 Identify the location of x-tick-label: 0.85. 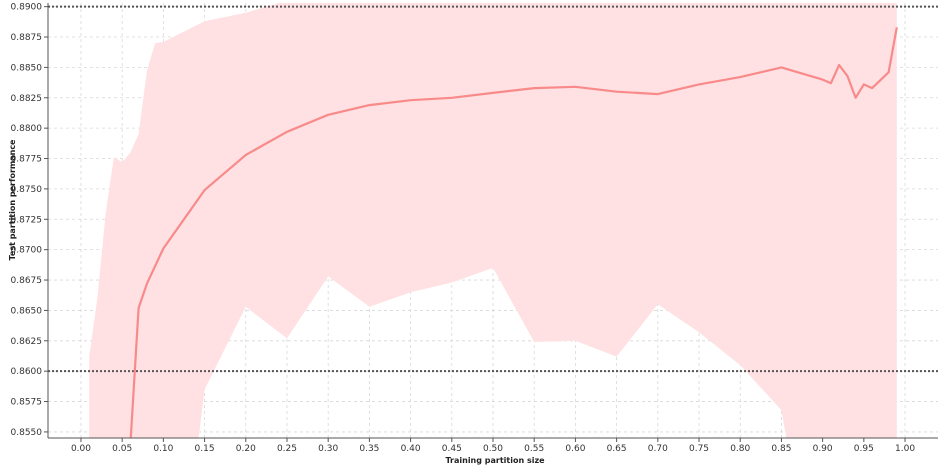
(781, 449).